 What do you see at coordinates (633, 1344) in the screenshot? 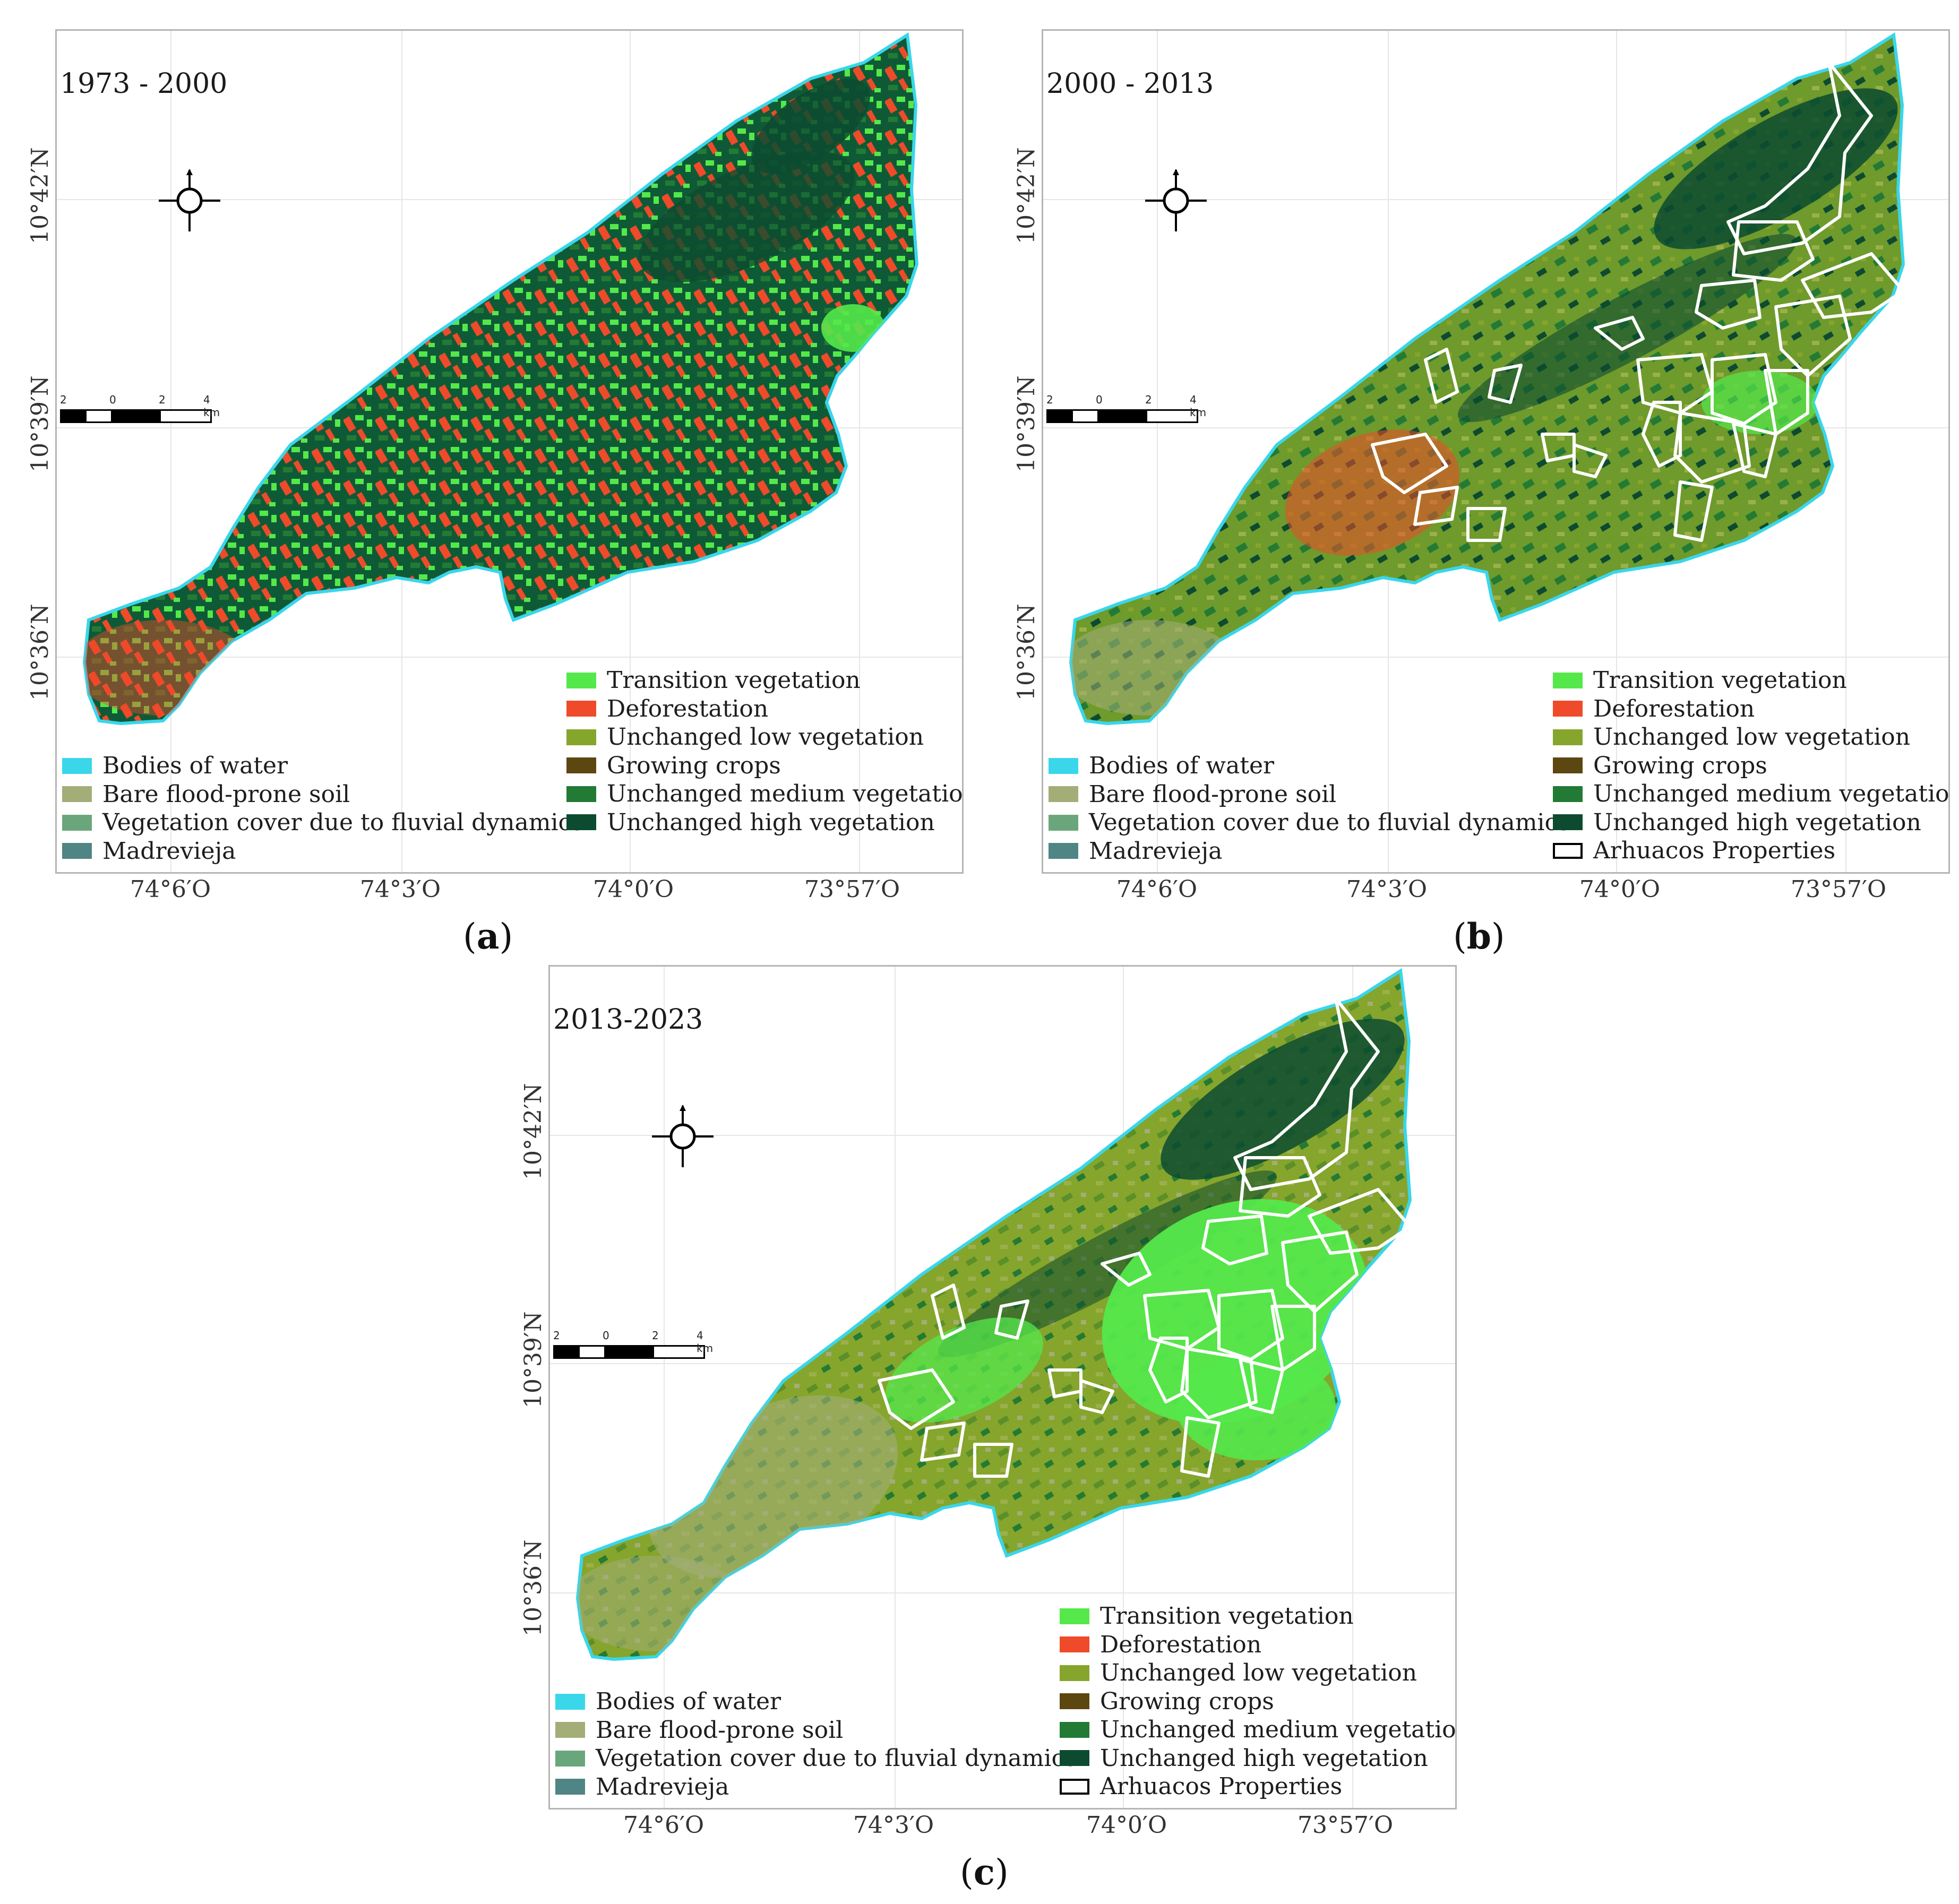
I see `scale-bar: 2 0 2 4 km` at bounding box center [633, 1344].